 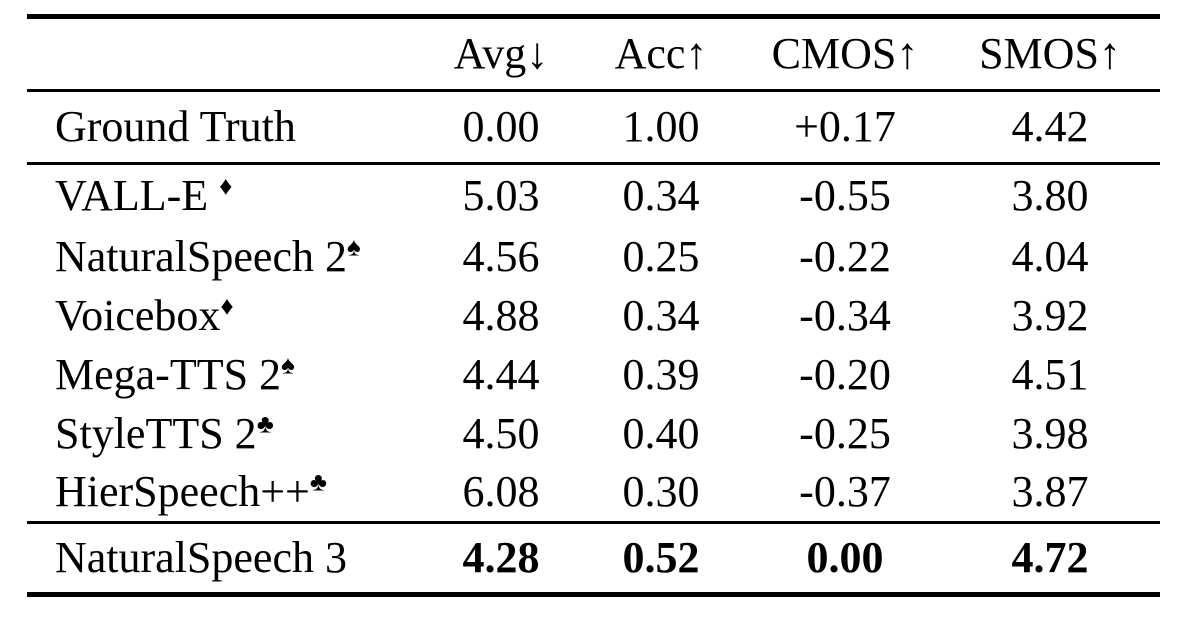 I want to click on acc-value: 0.52, so click(x=661, y=557).